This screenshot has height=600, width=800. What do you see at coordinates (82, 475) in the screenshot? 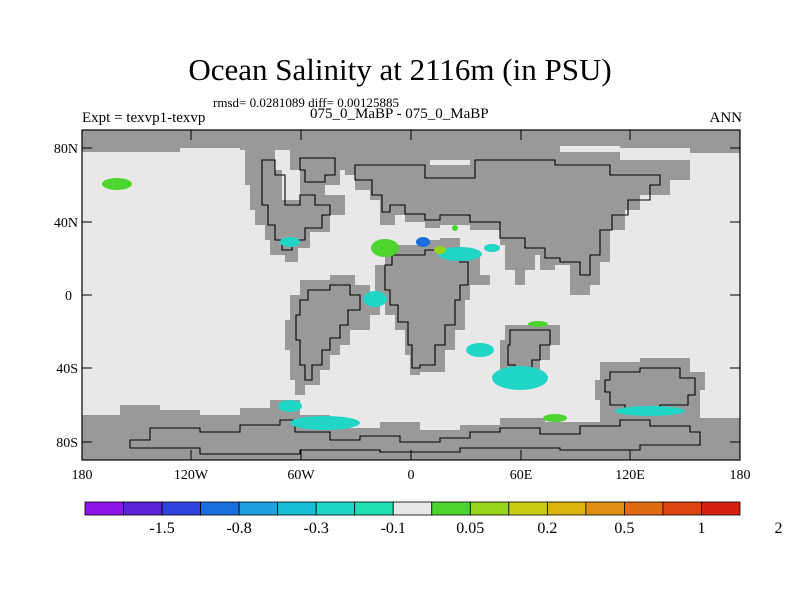
I see `lon-label-180w: 180` at bounding box center [82, 475].